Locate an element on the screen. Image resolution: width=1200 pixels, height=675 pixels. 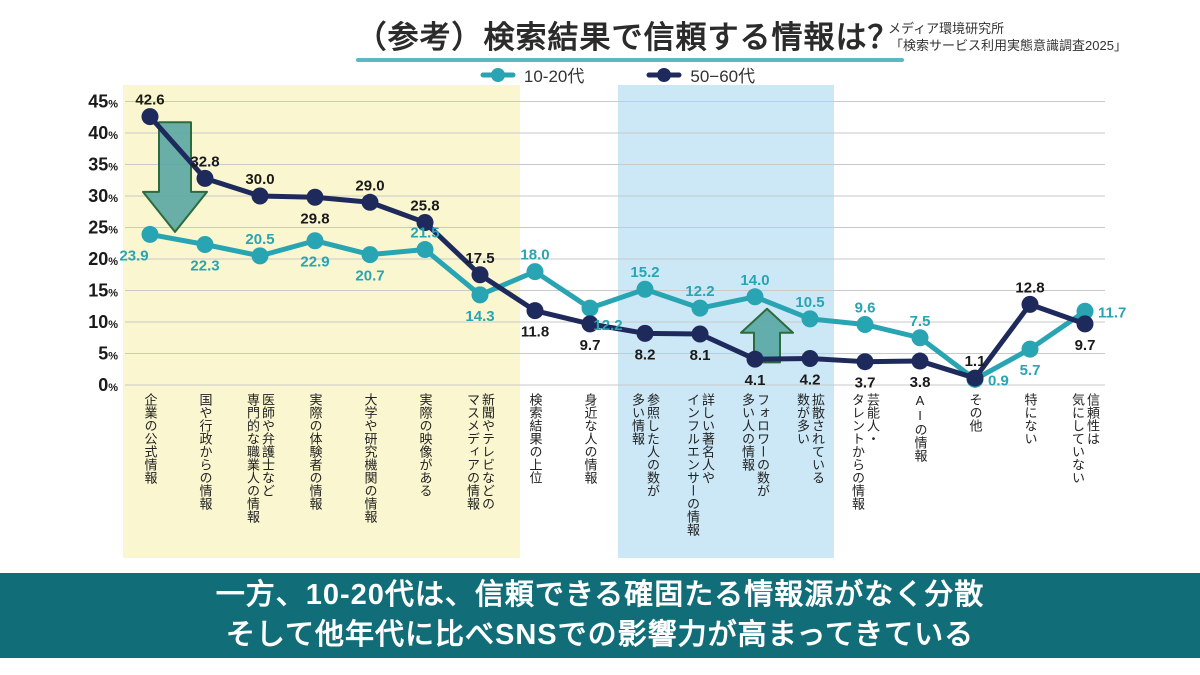
value-label: 4.1 is located at coordinates (755, 380).